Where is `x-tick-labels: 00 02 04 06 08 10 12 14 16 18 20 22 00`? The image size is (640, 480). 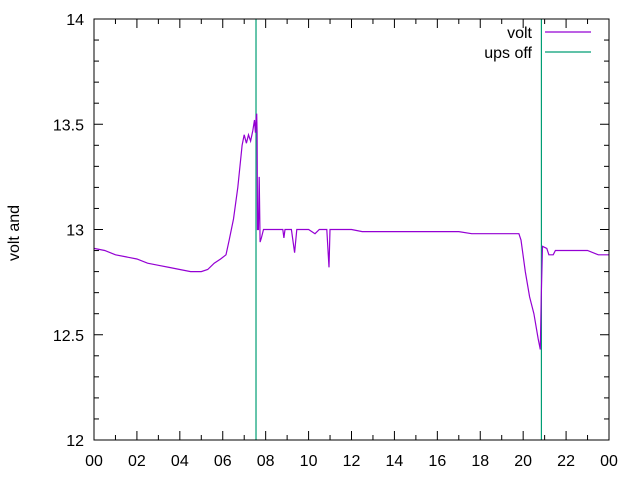
x-tick-labels: 00 02 04 06 08 10 12 14 16 18 20 22 00 is located at coordinates (351, 461).